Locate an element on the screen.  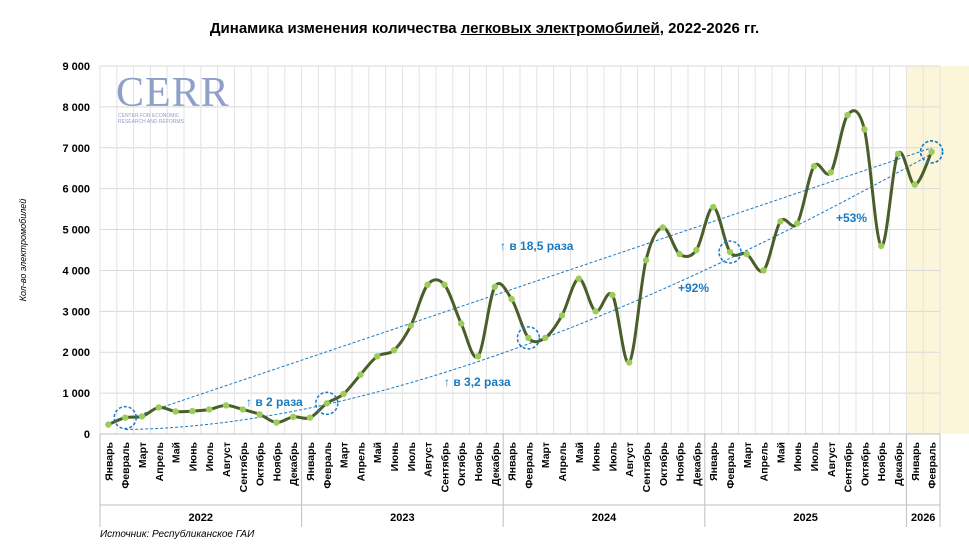
title-suffix: , 2022-2026 гг. is located at coordinates (709, 28).